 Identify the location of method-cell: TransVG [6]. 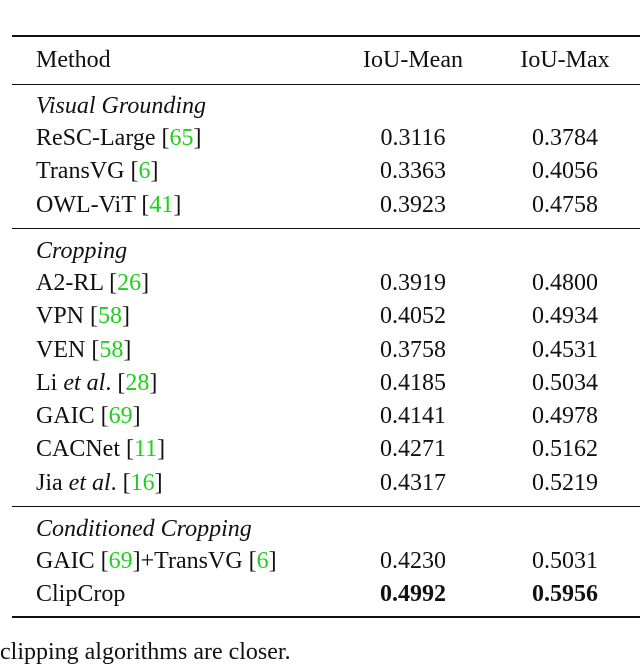
(97, 171).